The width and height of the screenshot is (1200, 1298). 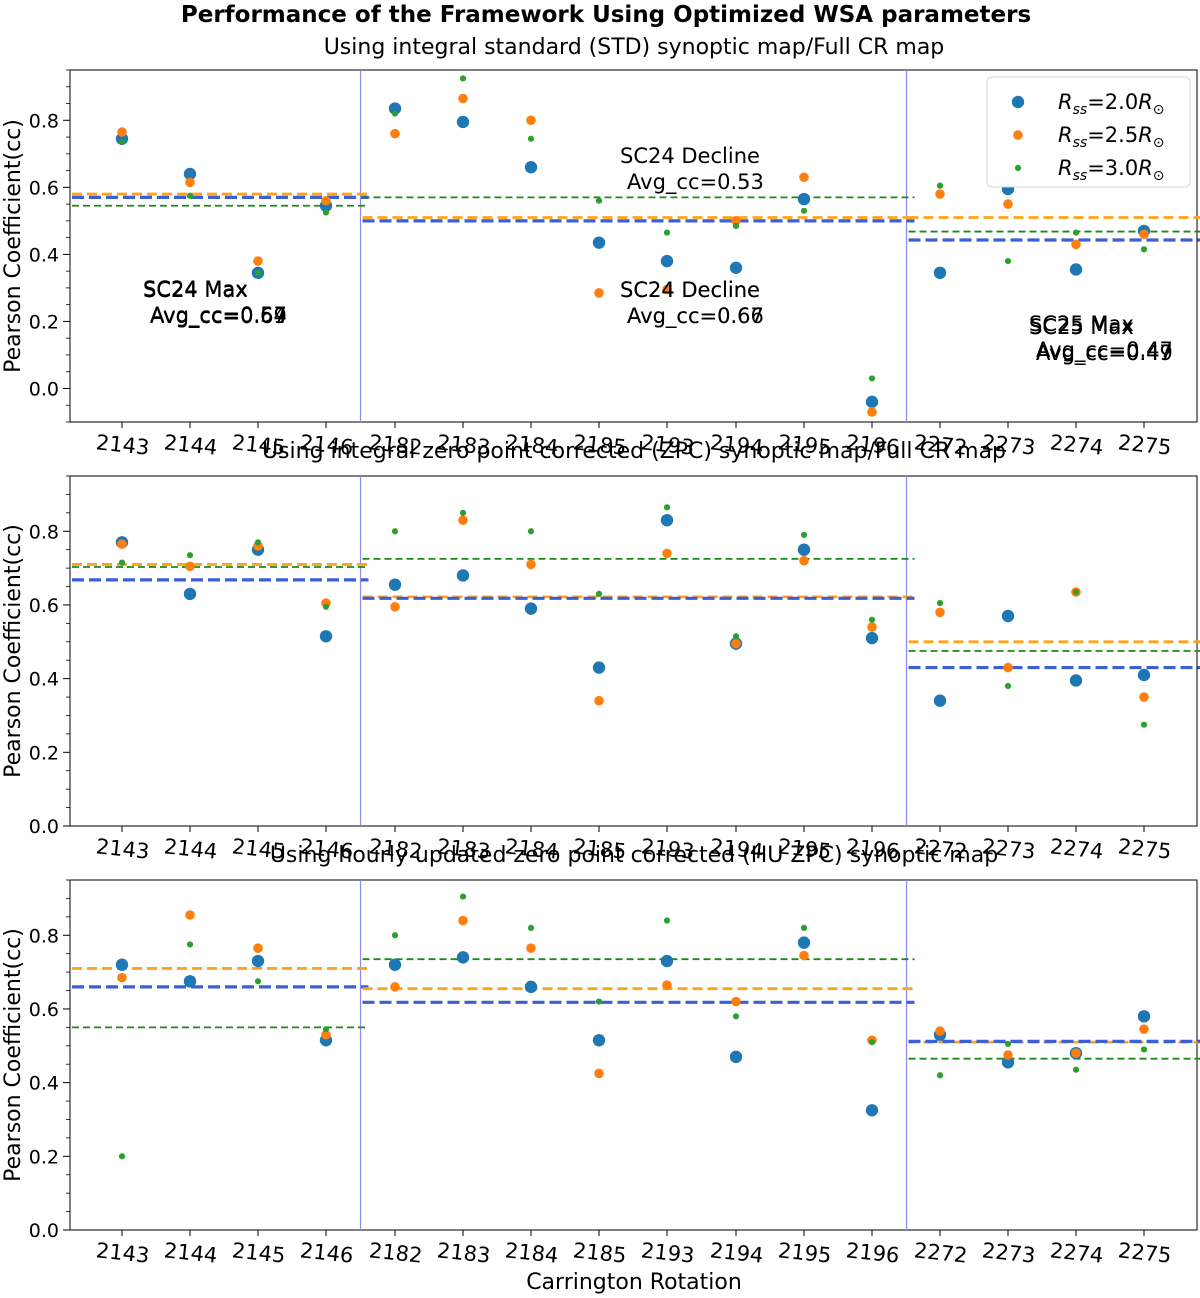 What do you see at coordinates (804, 942) in the screenshot?
I see `point-rss-2.0-cr2195` at bounding box center [804, 942].